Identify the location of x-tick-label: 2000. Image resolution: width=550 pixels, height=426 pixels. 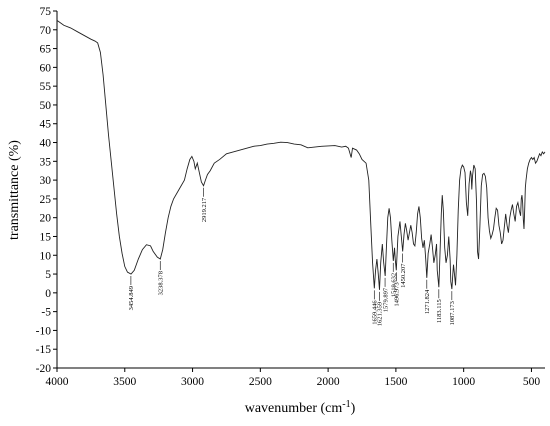
(328, 382).